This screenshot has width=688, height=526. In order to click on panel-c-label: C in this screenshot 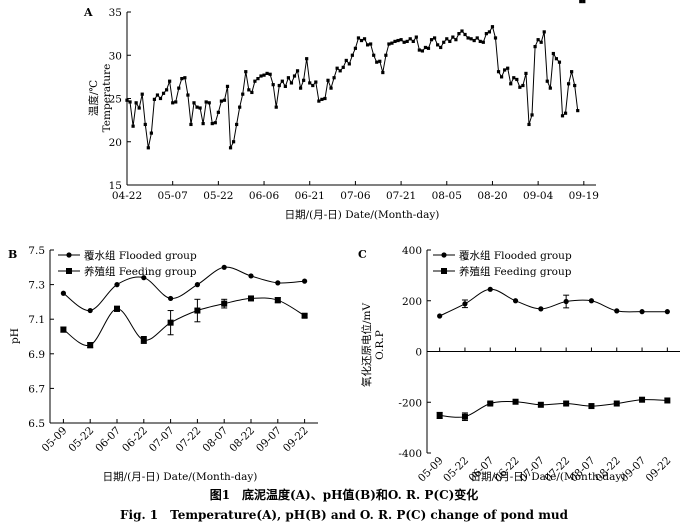, I will do `click(362, 254)`.